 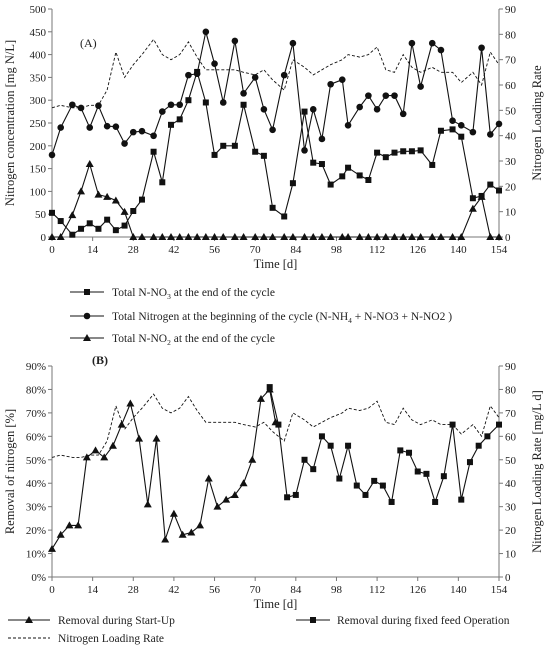 I want to click on legend-entry: Total N-NO2 at the end of the cycle, so click(x=193, y=340).